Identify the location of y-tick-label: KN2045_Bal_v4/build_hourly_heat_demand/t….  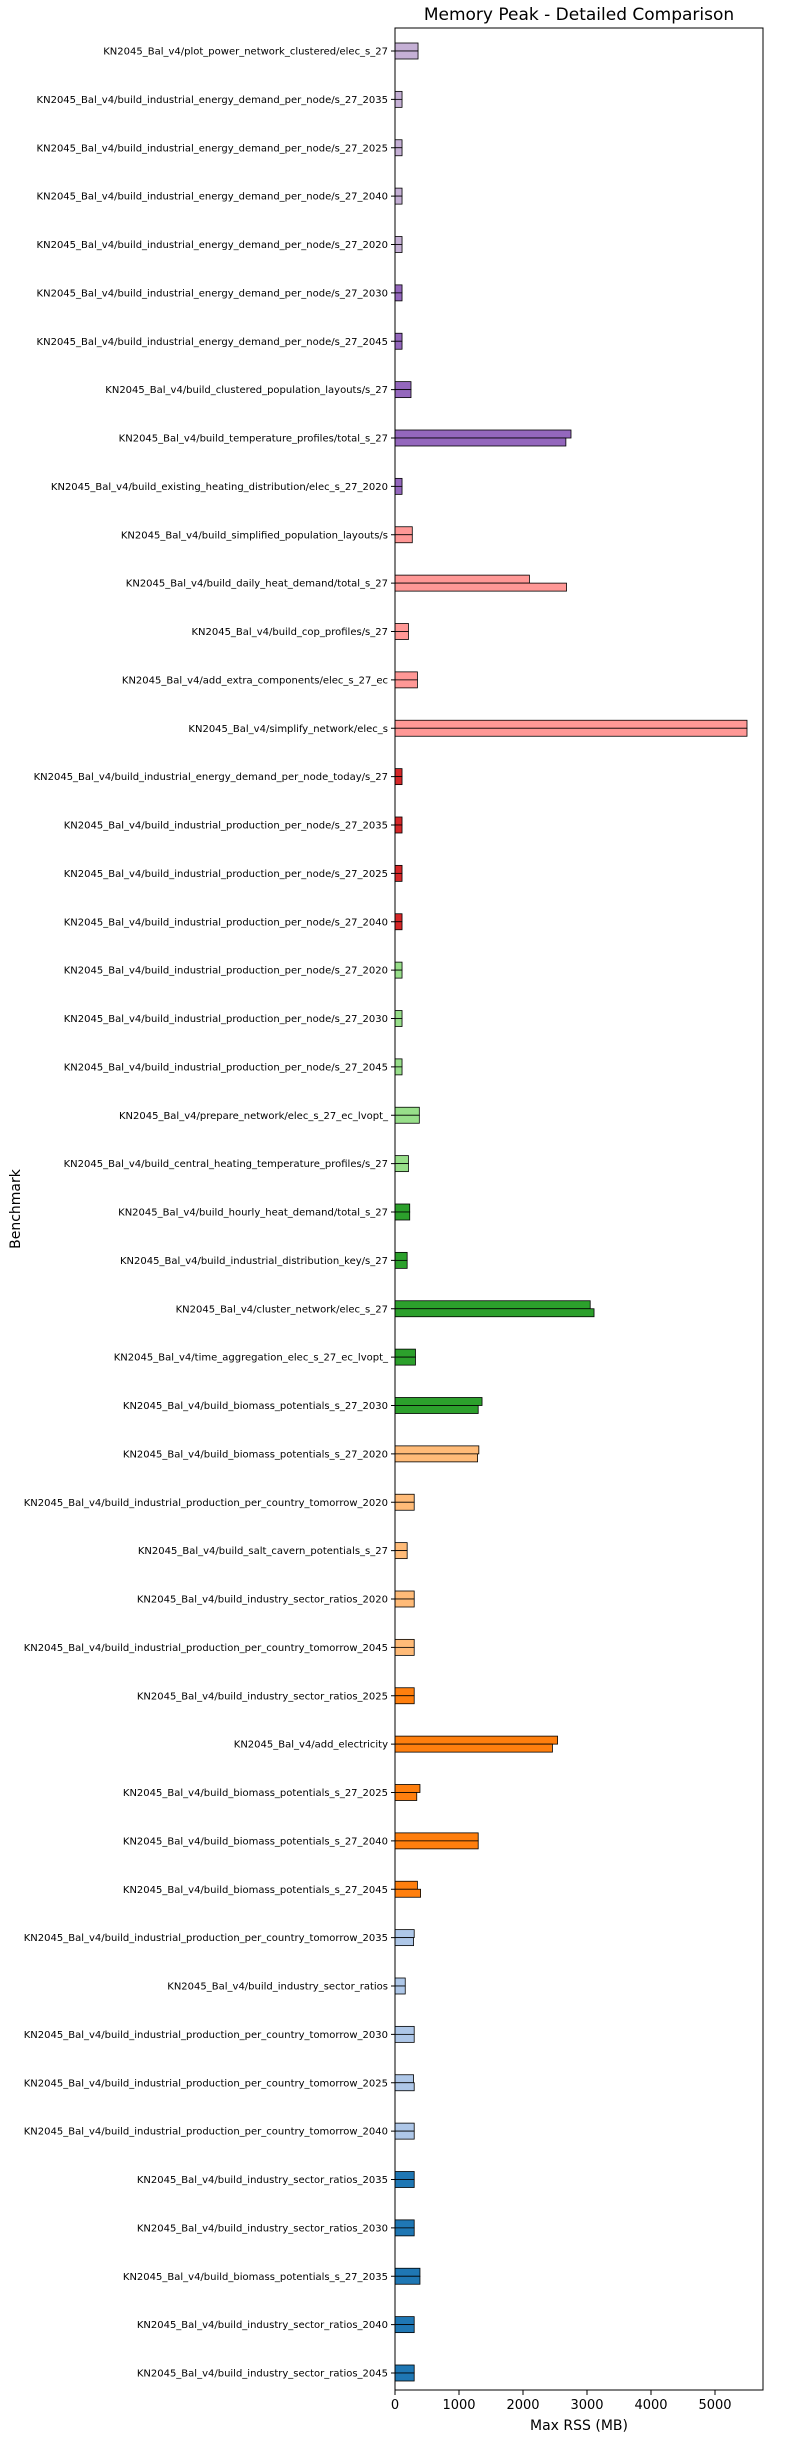
(253, 1213).